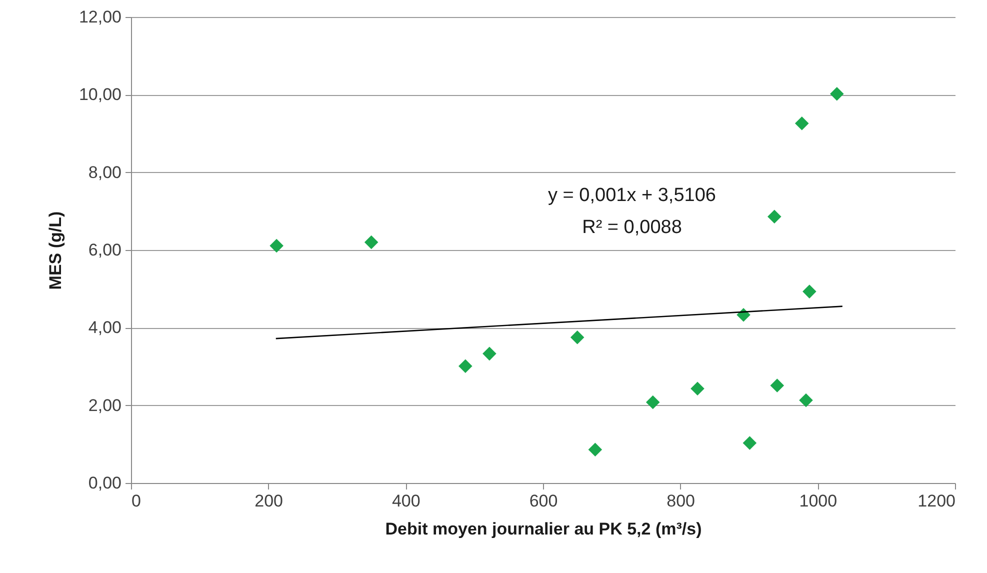 The width and height of the screenshot is (987, 573). I want to click on y-tick-label: 0,00, so click(105, 483).